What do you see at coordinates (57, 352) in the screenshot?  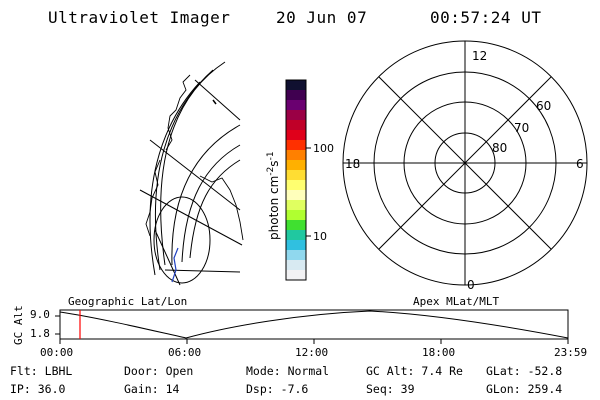 I see `timeline-xtick-0000: 00:00` at bounding box center [57, 352].